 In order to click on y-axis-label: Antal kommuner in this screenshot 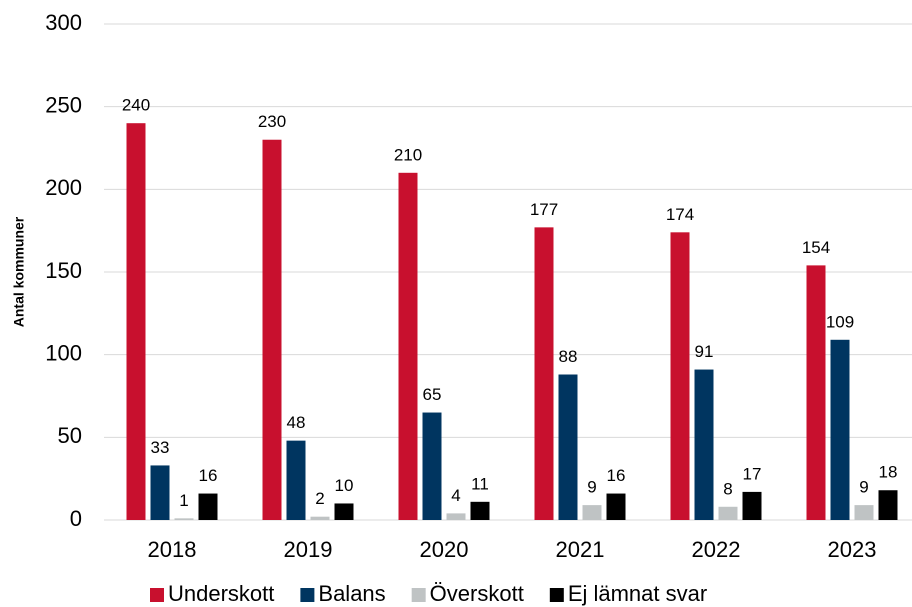, I will do `click(19, 271)`.